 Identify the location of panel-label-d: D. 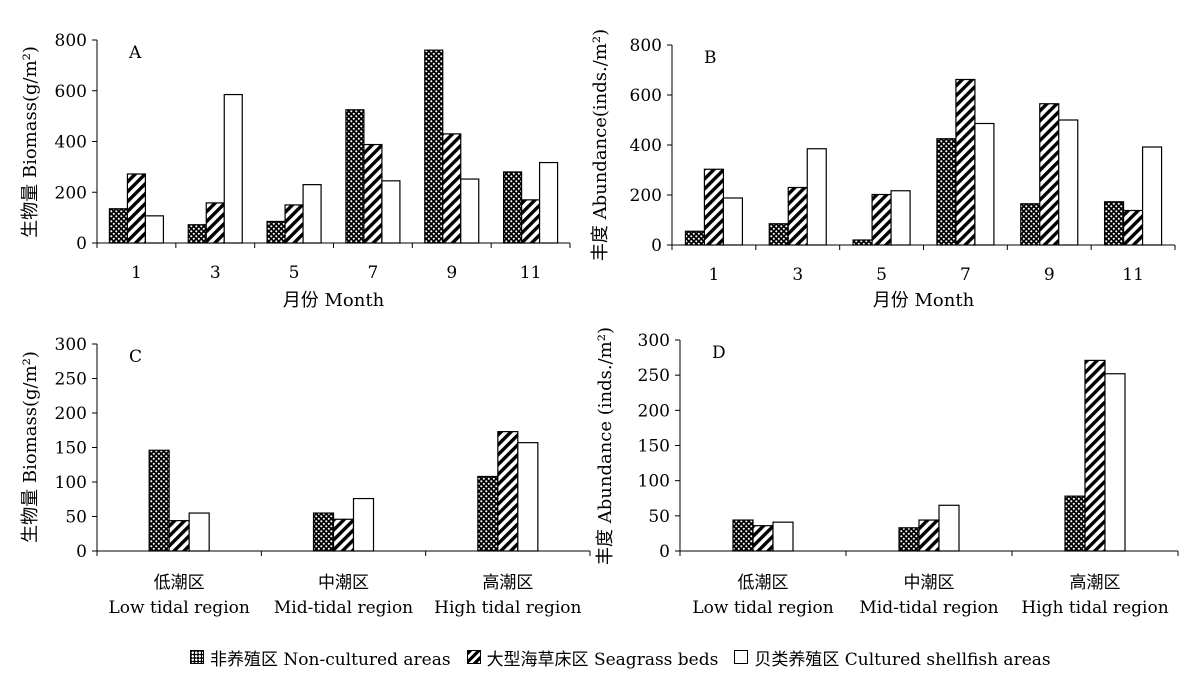
(719, 353).